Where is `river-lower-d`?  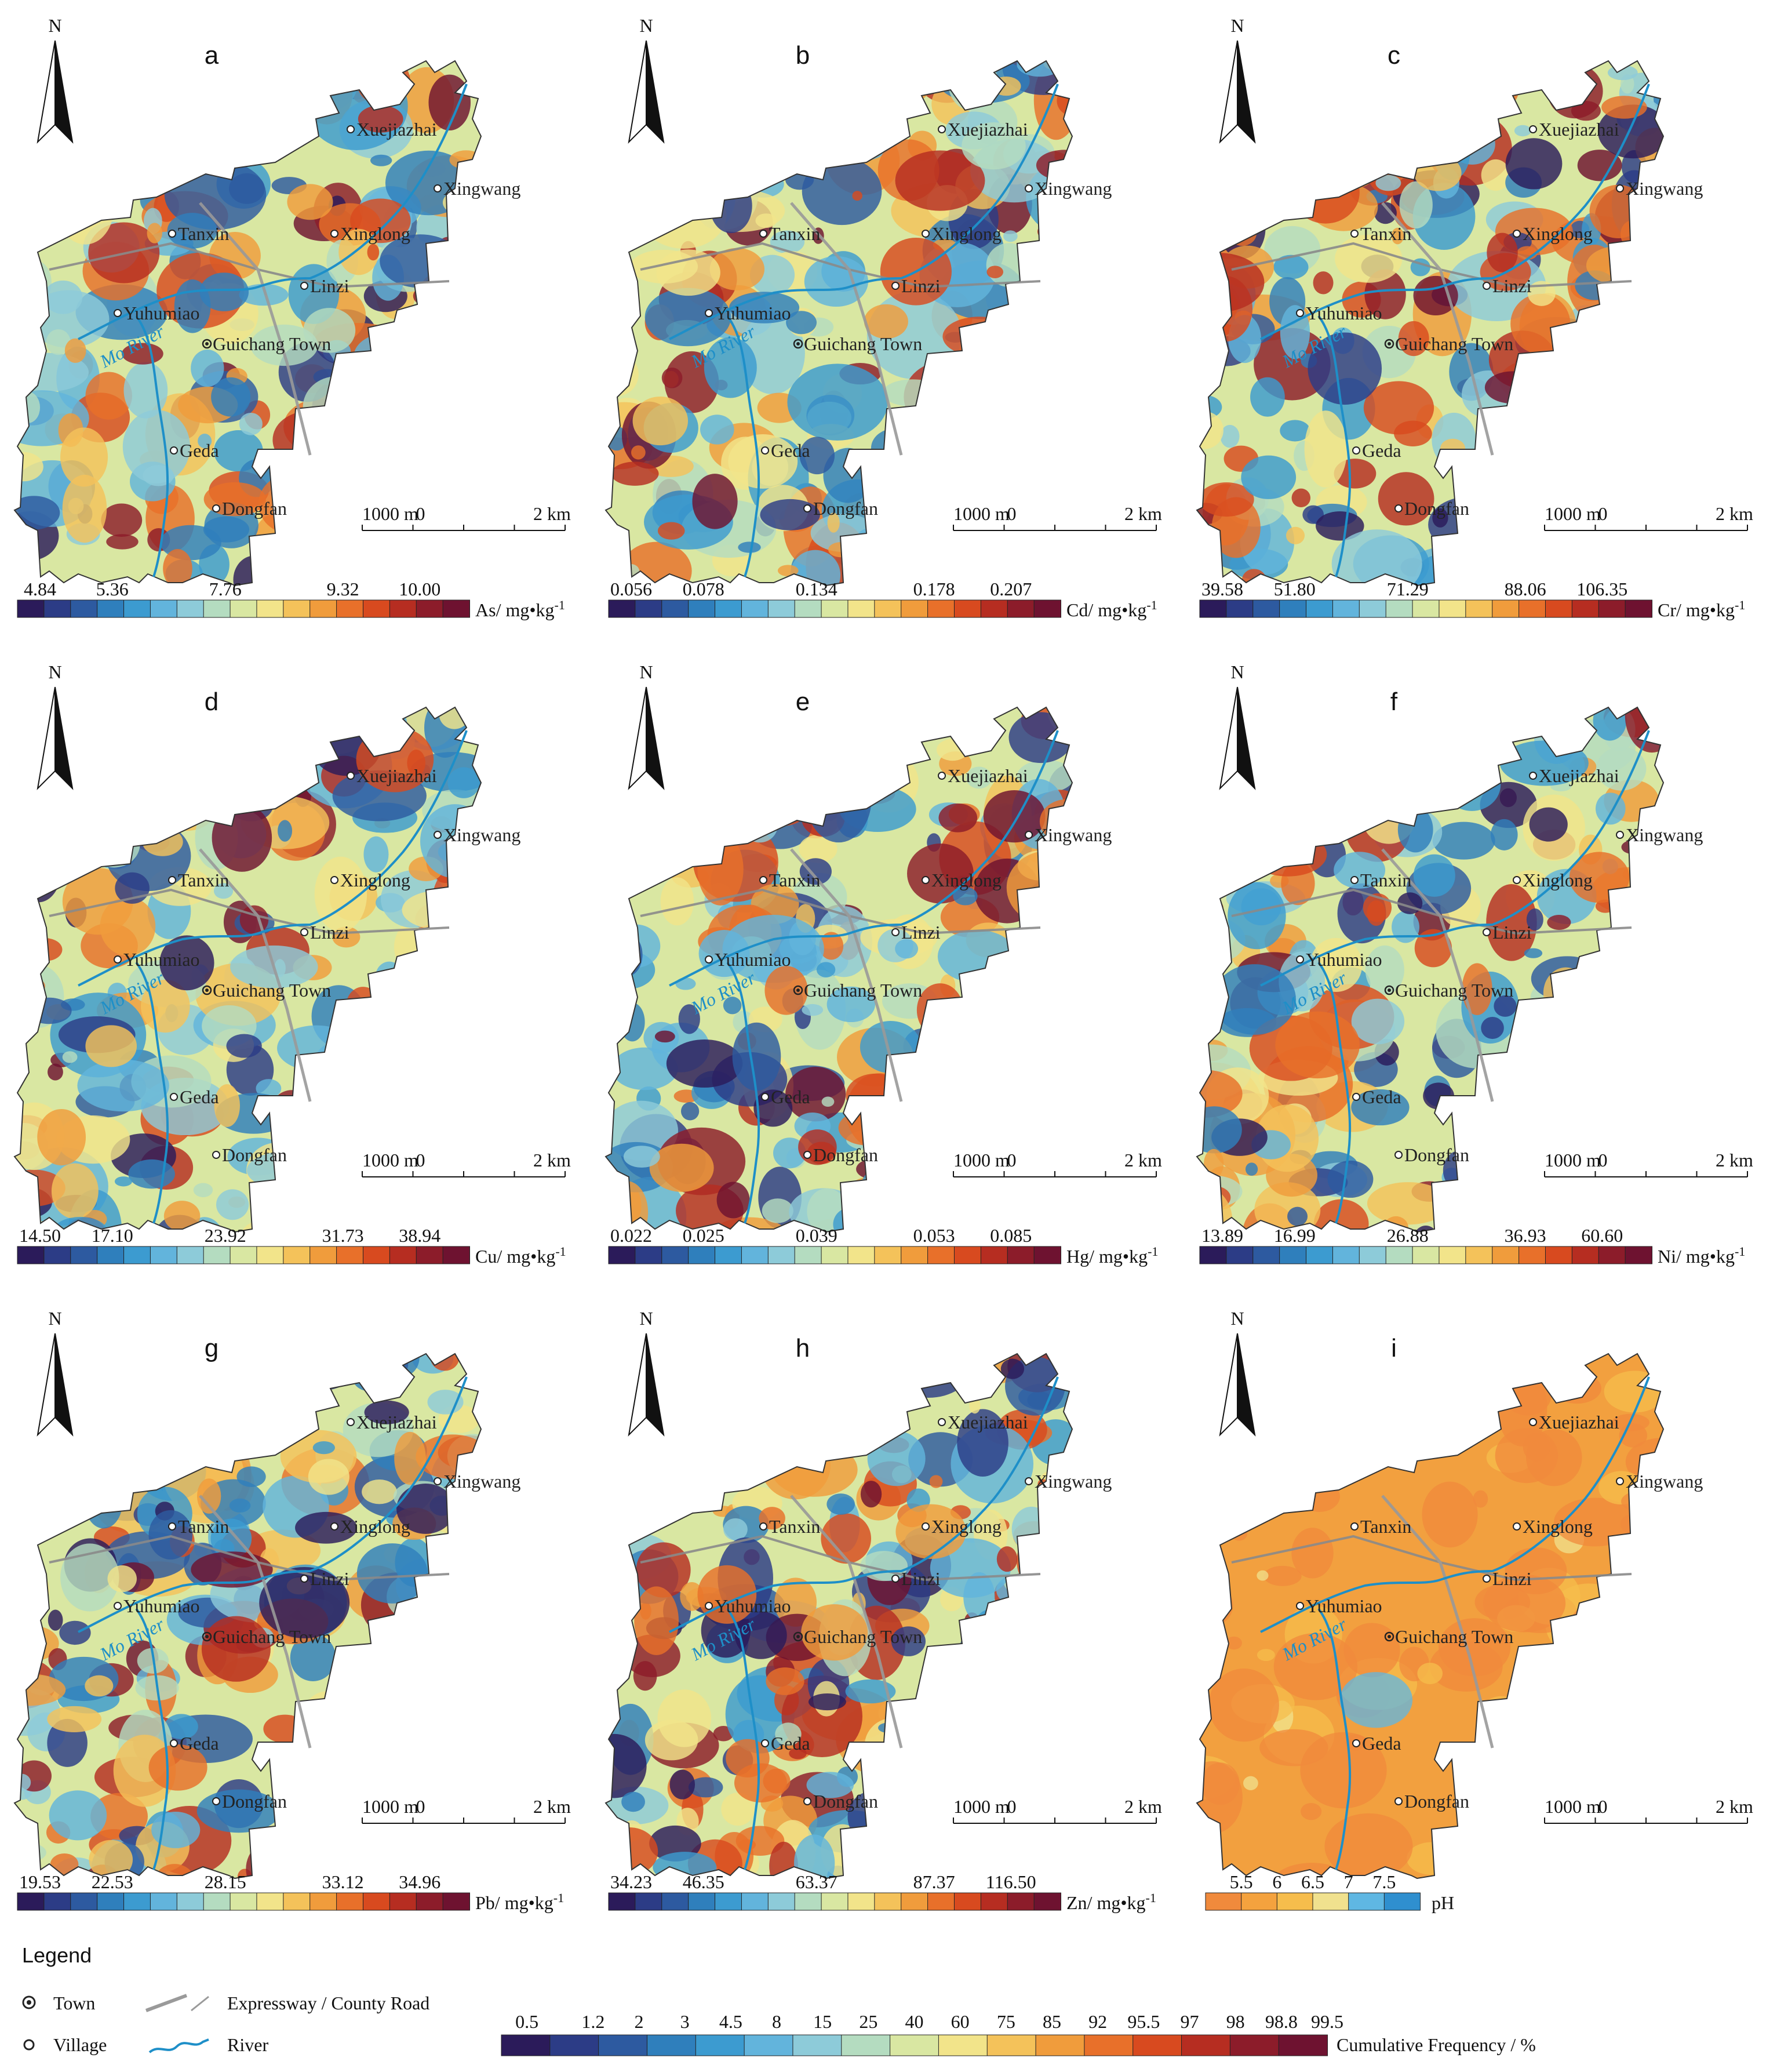
river-lower-d is located at coordinates (152, 1092).